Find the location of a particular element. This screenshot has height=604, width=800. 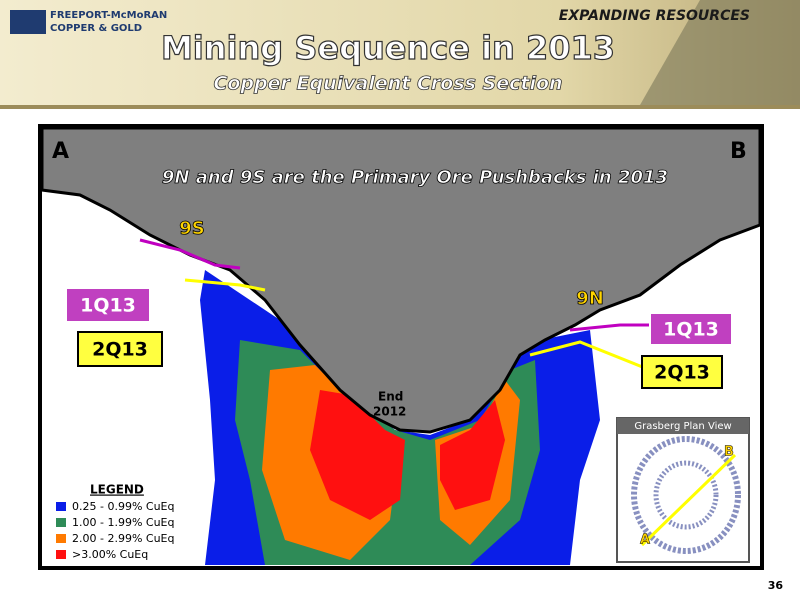

section-end: A is located at coordinates (60, 151).